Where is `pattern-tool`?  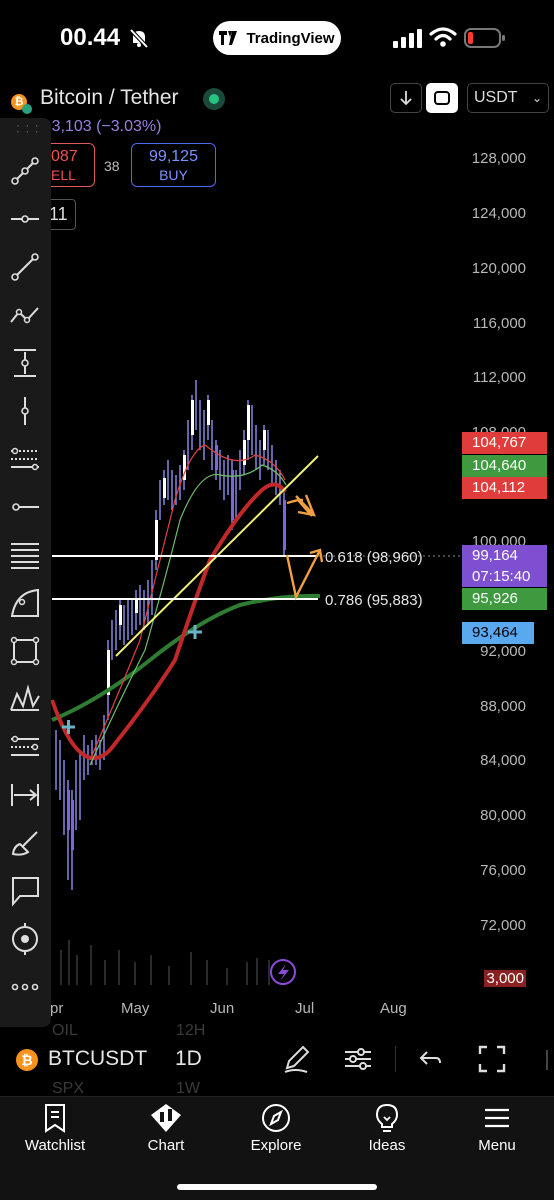 pattern-tool is located at coordinates (25, 699).